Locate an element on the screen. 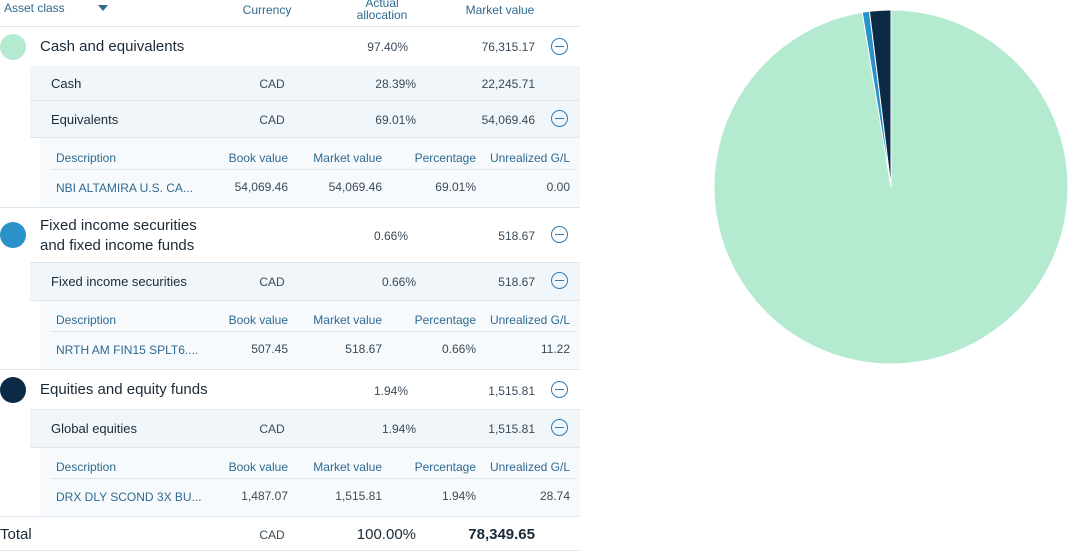 The width and height of the screenshot is (1075, 552). header-actual-allocation: Actual allocation is located at coordinates (382, 10).